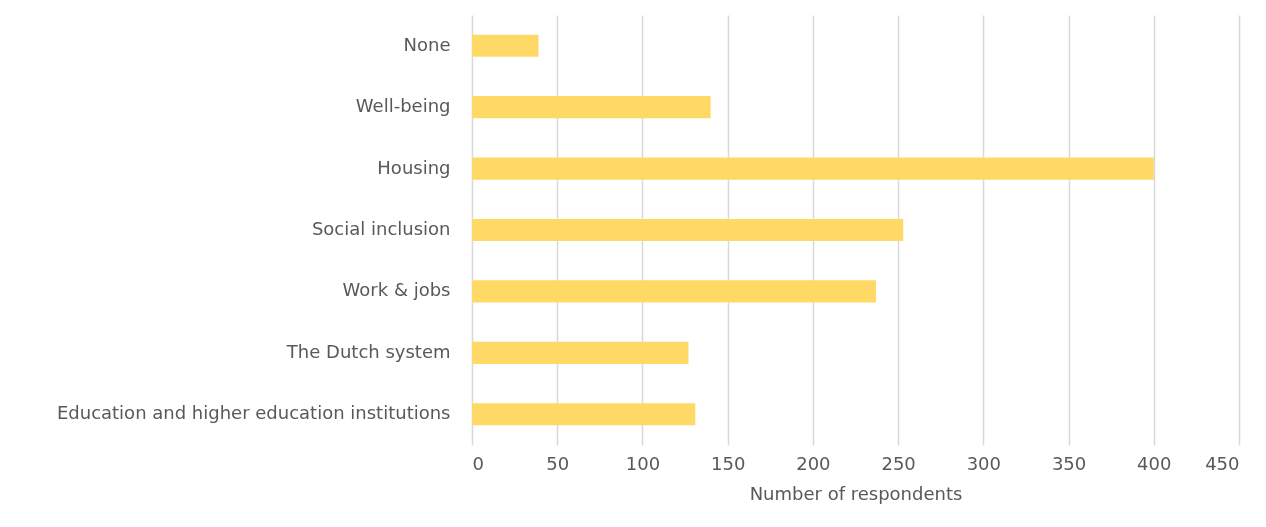  I want to click on x-tick-label: 250, so click(898, 463).